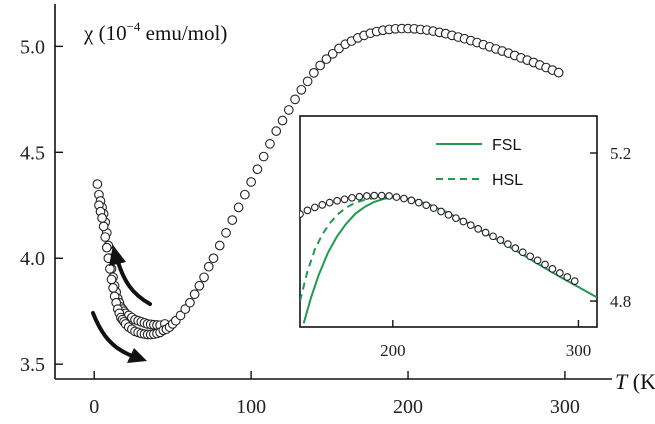 The height and width of the screenshot is (424, 655). Describe the element at coordinates (641, 381) in the screenshot. I see `x-axis-unit: (K)` at that location.